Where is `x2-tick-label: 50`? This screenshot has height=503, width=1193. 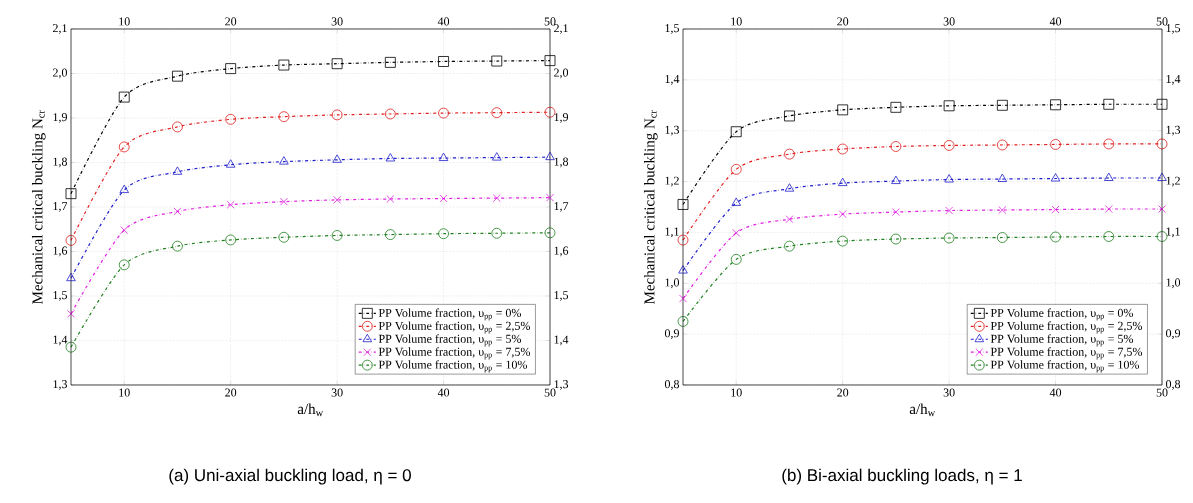
x2-tick-label: 50 is located at coordinates (1162, 21).